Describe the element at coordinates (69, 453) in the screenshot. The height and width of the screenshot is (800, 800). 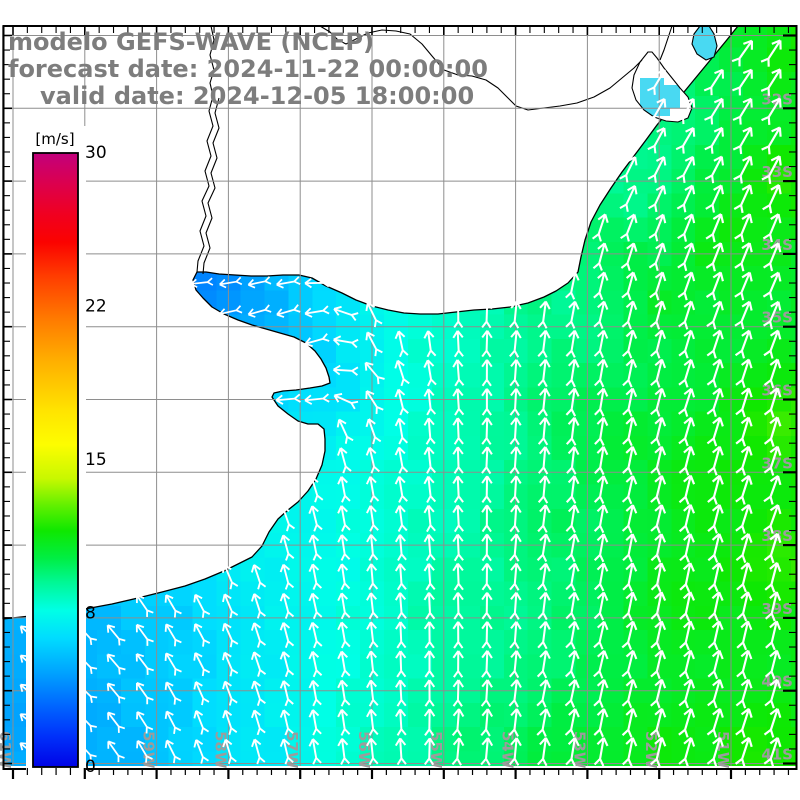
I see `colorbar: [m/s] 30 22 15 8 0` at that location.